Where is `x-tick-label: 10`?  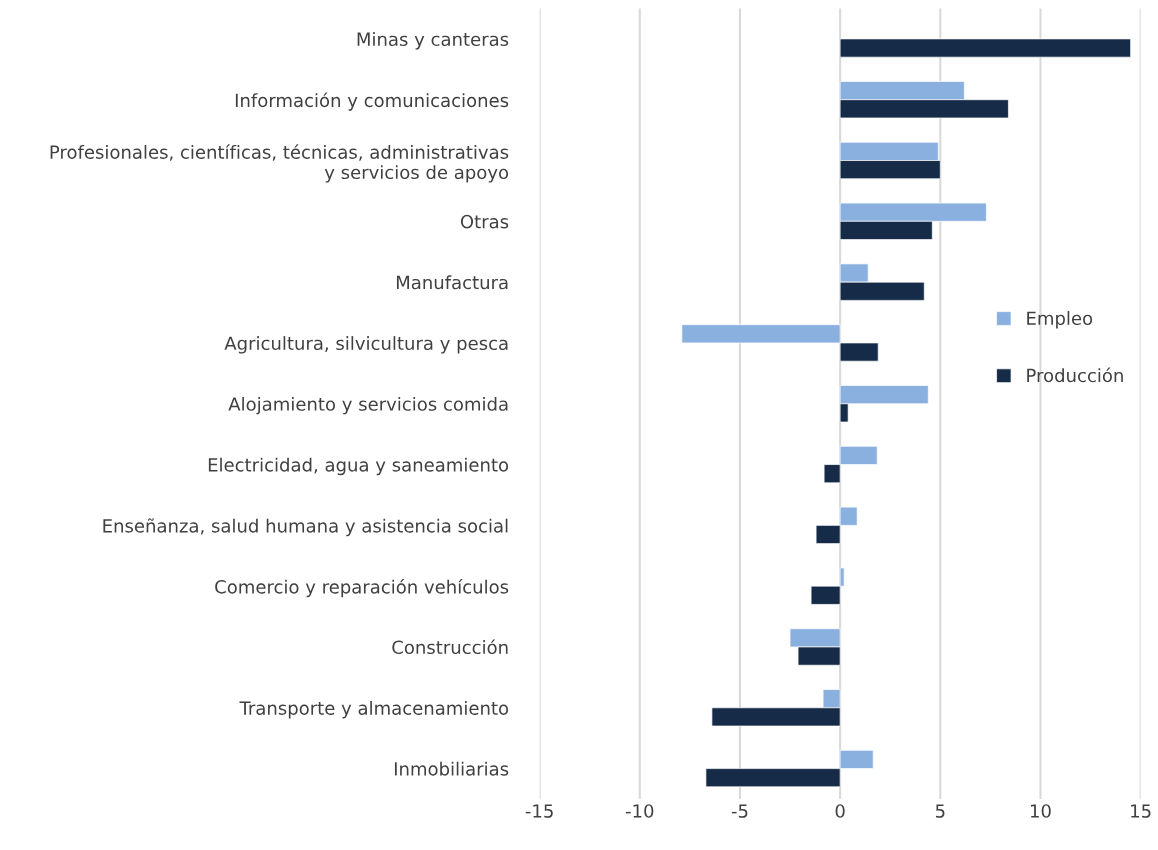 x-tick-label: 10 is located at coordinates (1040, 811).